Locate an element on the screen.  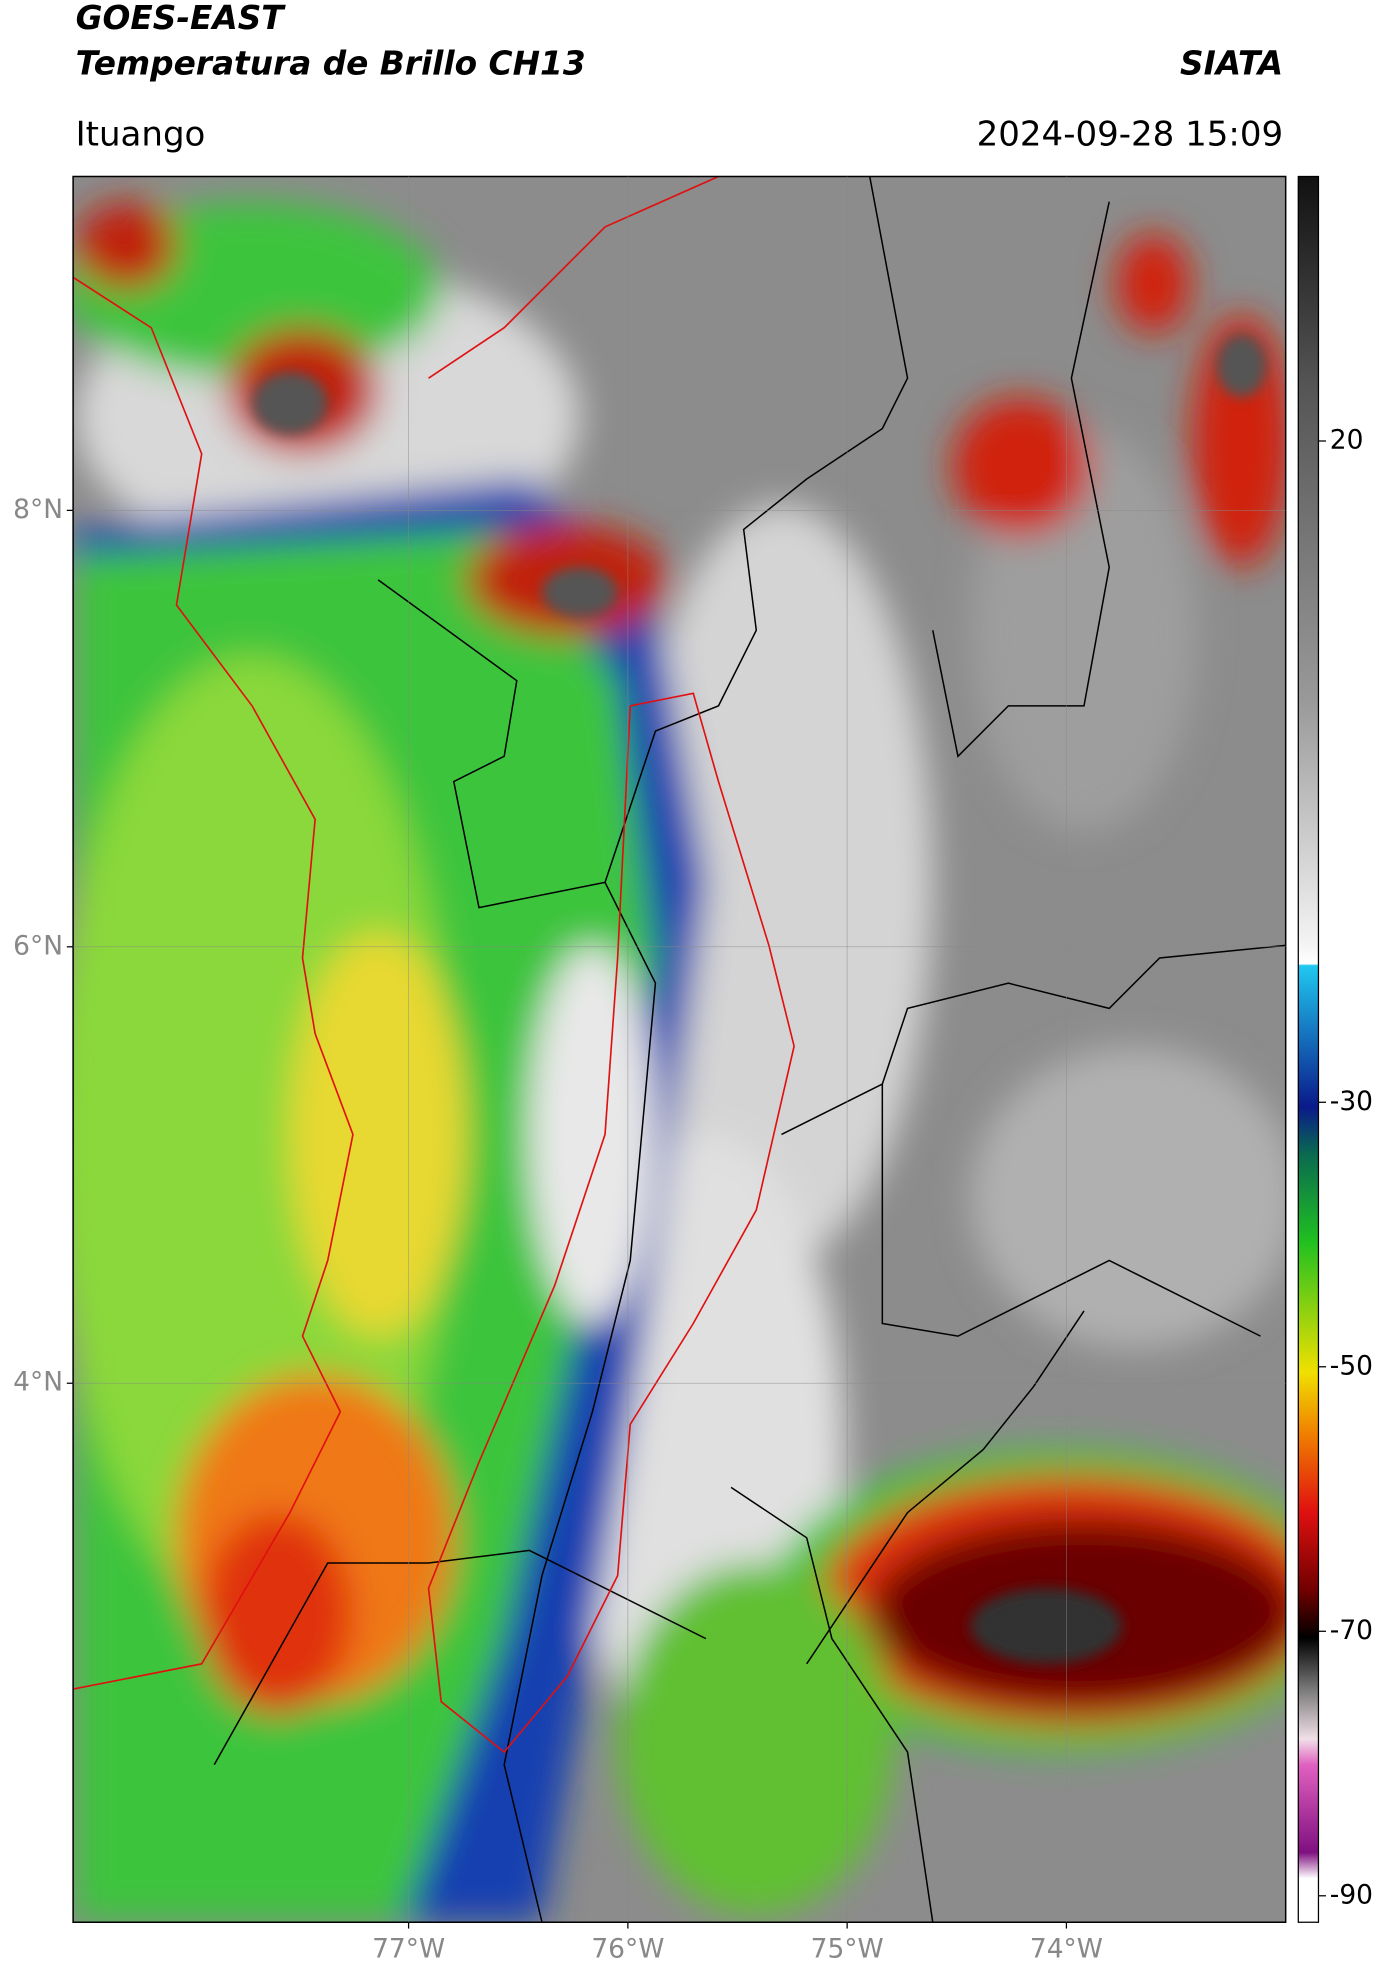
location: Ituango is located at coordinates (141, 135).